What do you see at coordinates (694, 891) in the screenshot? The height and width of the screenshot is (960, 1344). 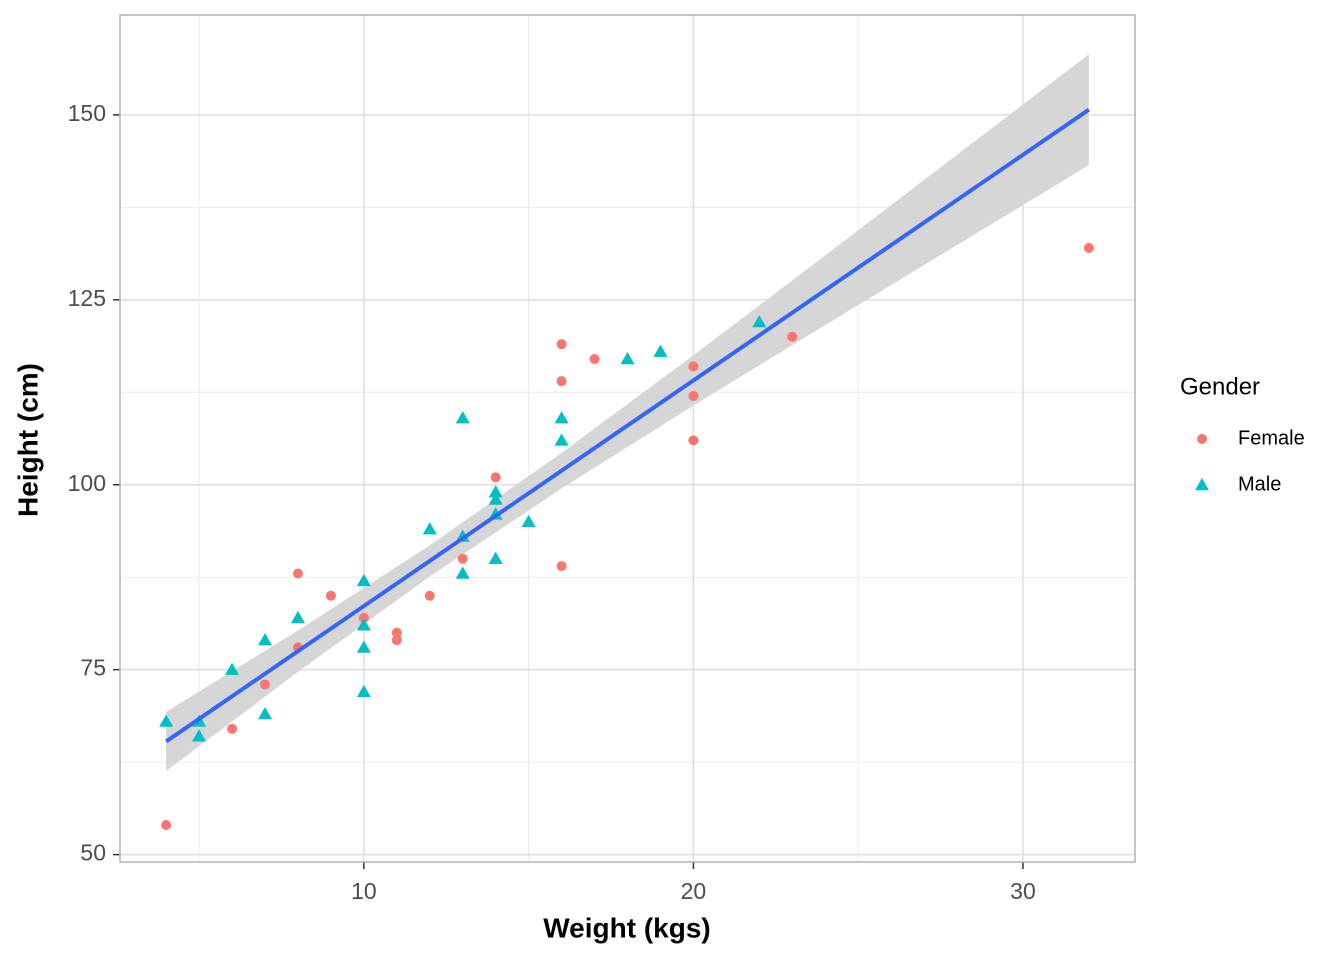 I see `x-tick-label: 20` at bounding box center [694, 891].